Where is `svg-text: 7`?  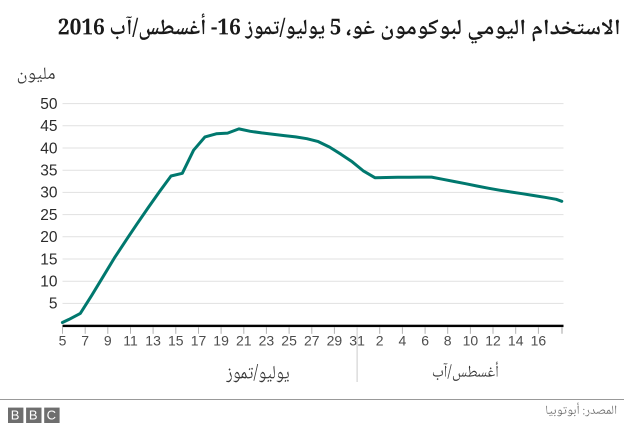
svg-text: 7 is located at coordinates (85, 341).